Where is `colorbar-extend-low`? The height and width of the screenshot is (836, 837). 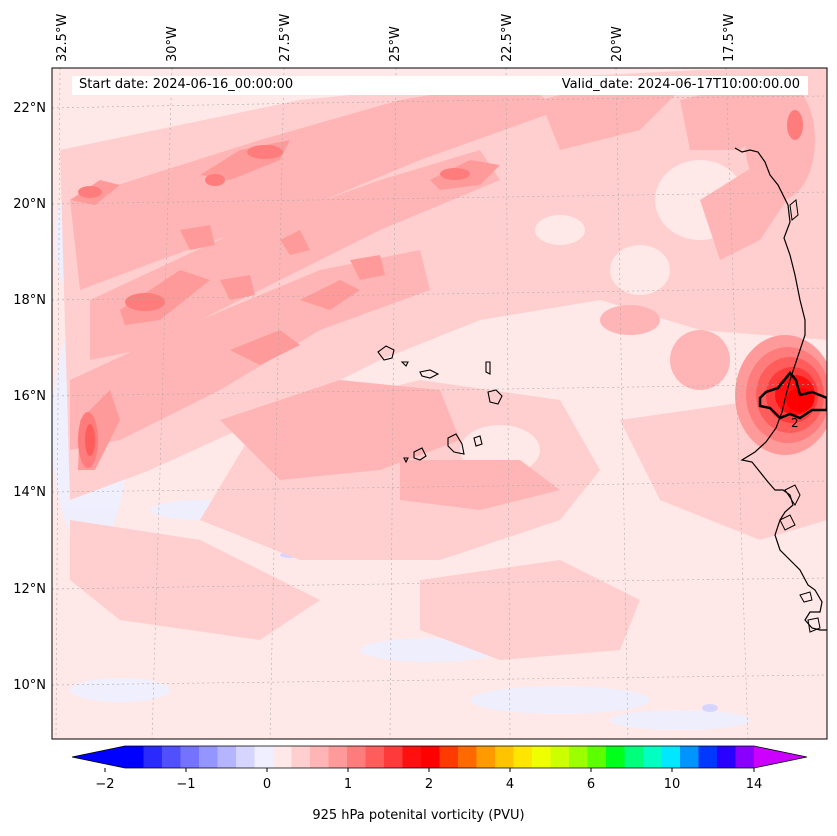
colorbar-extend-low is located at coordinates (98, 757).